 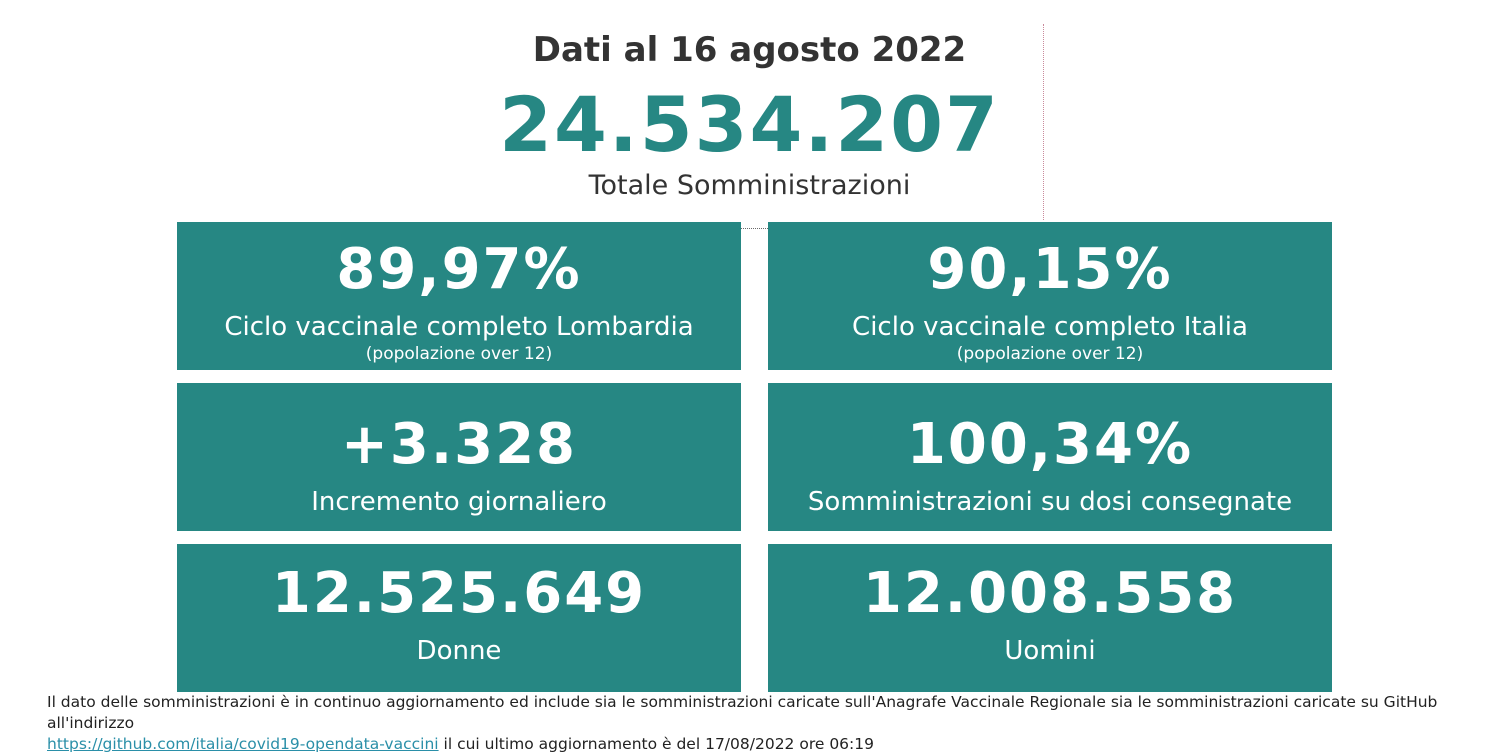 I want to click on card-daily-increment: +3.328 Incremento giornaliero, so click(x=459, y=457).